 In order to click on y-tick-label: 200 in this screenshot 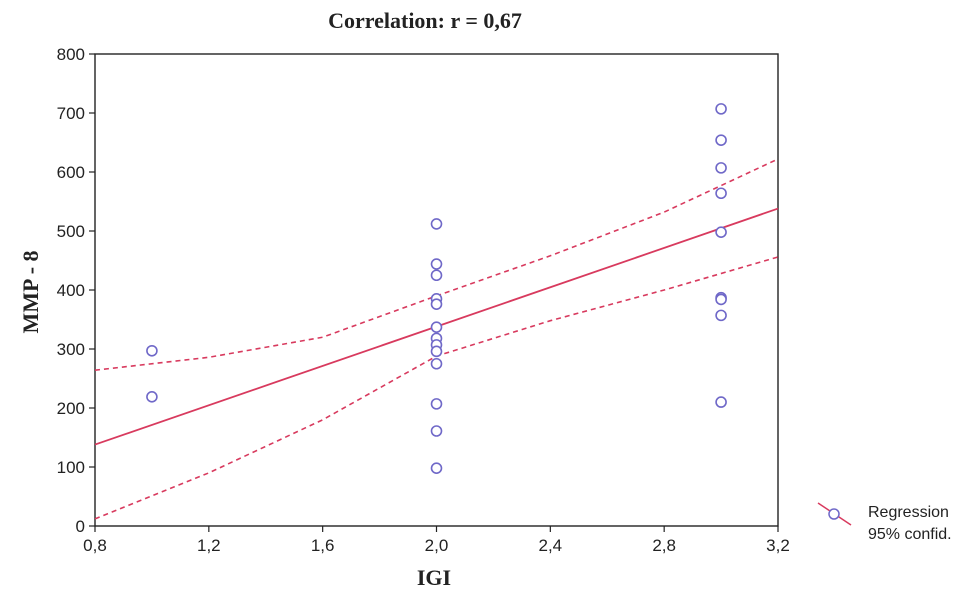, I will do `click(71, 408)`.